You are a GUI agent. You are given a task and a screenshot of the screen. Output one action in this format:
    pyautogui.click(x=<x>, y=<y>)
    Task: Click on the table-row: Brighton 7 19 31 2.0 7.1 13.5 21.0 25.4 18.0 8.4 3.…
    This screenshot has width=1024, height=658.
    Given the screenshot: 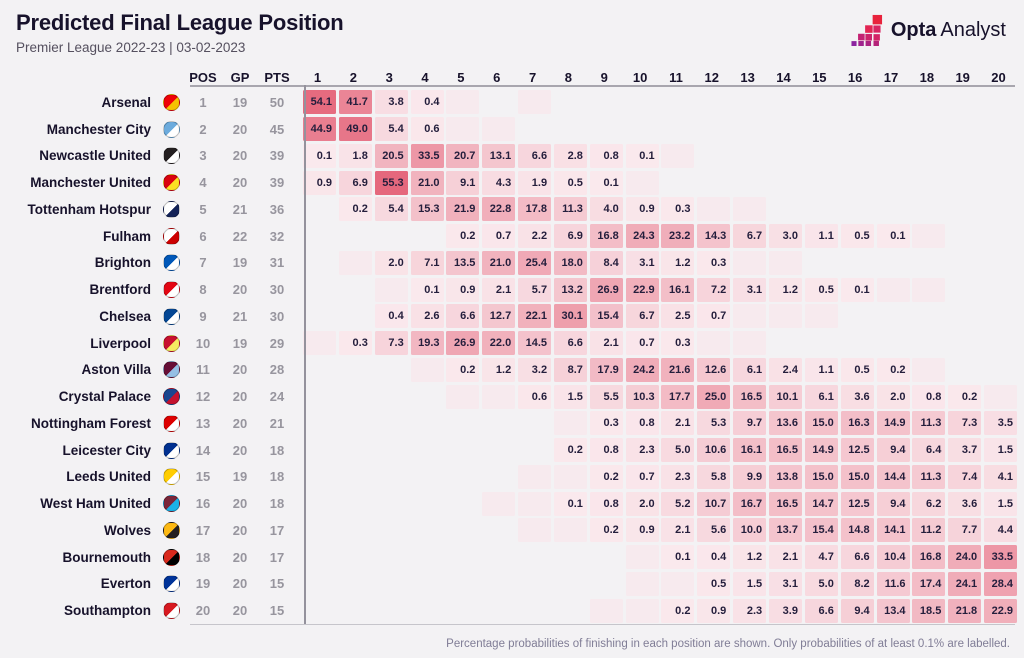 What is the action you would take?
    pyautogui.click(x=516, y=263)
    